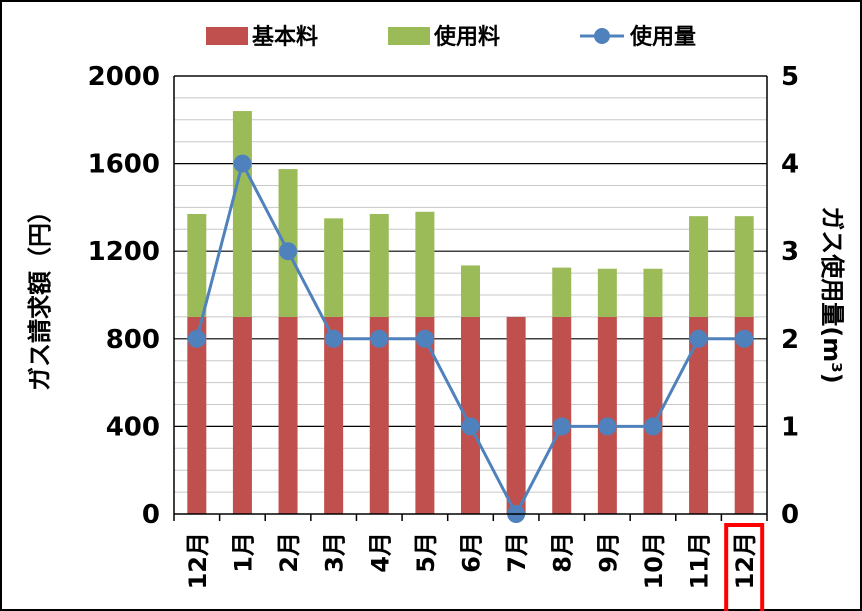 The width and height of the screenshot is (862, 611). Describe the element at coordinates (124, 252) in the screenshot. I see `left-tick-label: 1200` at that location.